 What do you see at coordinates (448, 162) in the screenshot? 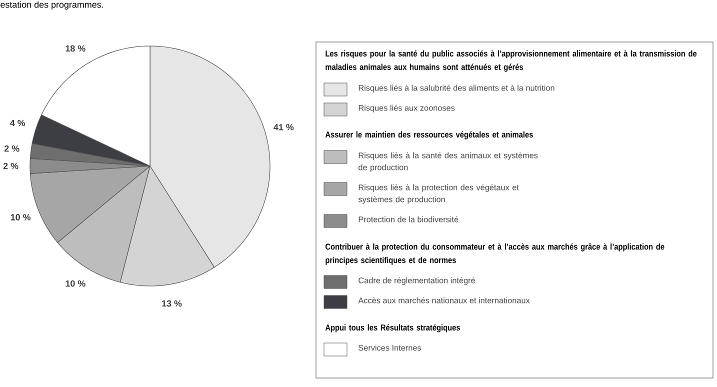
I see `legend-label: Risques liés à la santé des animaux et systèmes de production` at bounding box center [448, 162].